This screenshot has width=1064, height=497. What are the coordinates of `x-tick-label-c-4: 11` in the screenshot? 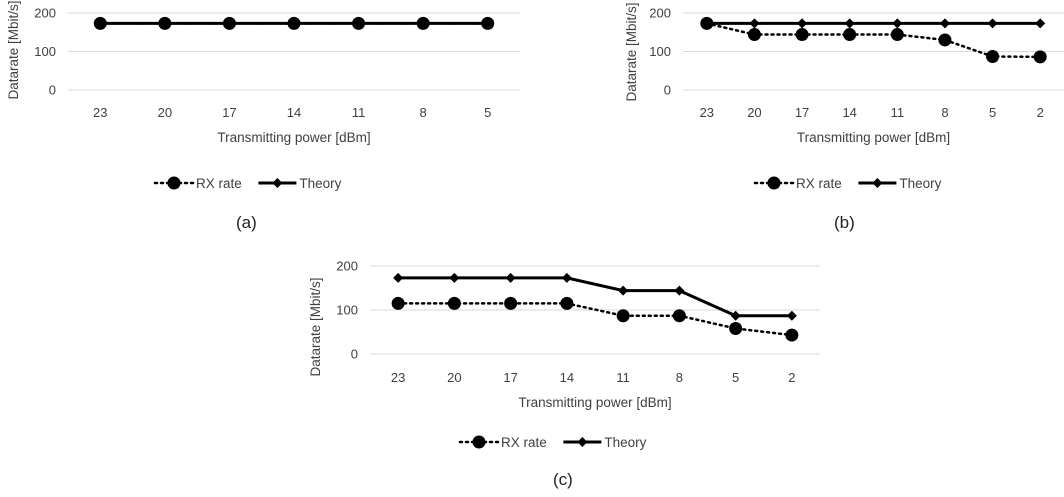 It's located at (623, 377).